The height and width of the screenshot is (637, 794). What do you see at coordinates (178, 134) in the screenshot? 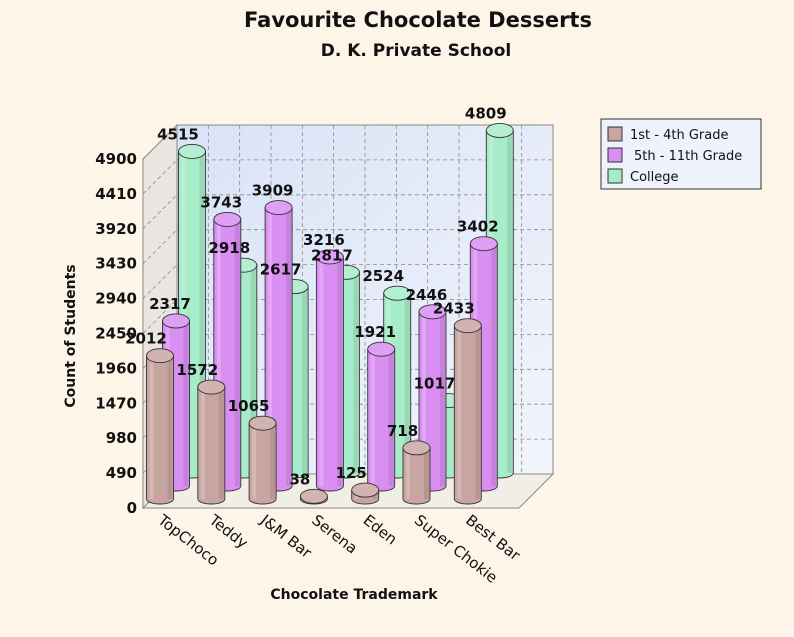
I see `value-label-2-0: 4515` at bounding box center [178, 134].